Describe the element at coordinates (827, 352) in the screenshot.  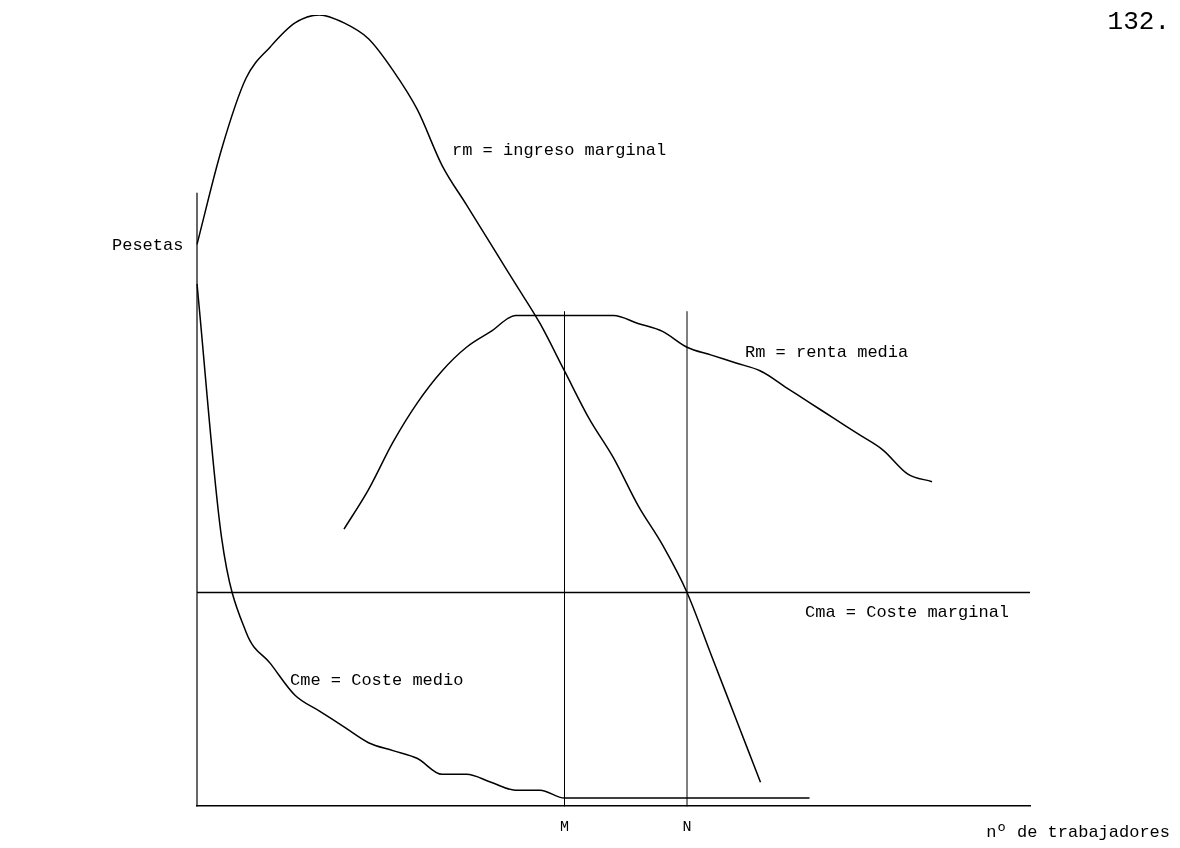
I see `series-label: Rm = renta media` at that location.